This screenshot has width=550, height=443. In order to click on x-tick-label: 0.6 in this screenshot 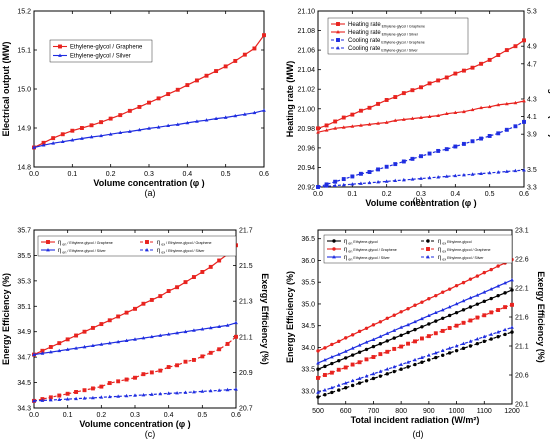, I will do `click(236, 415)`.